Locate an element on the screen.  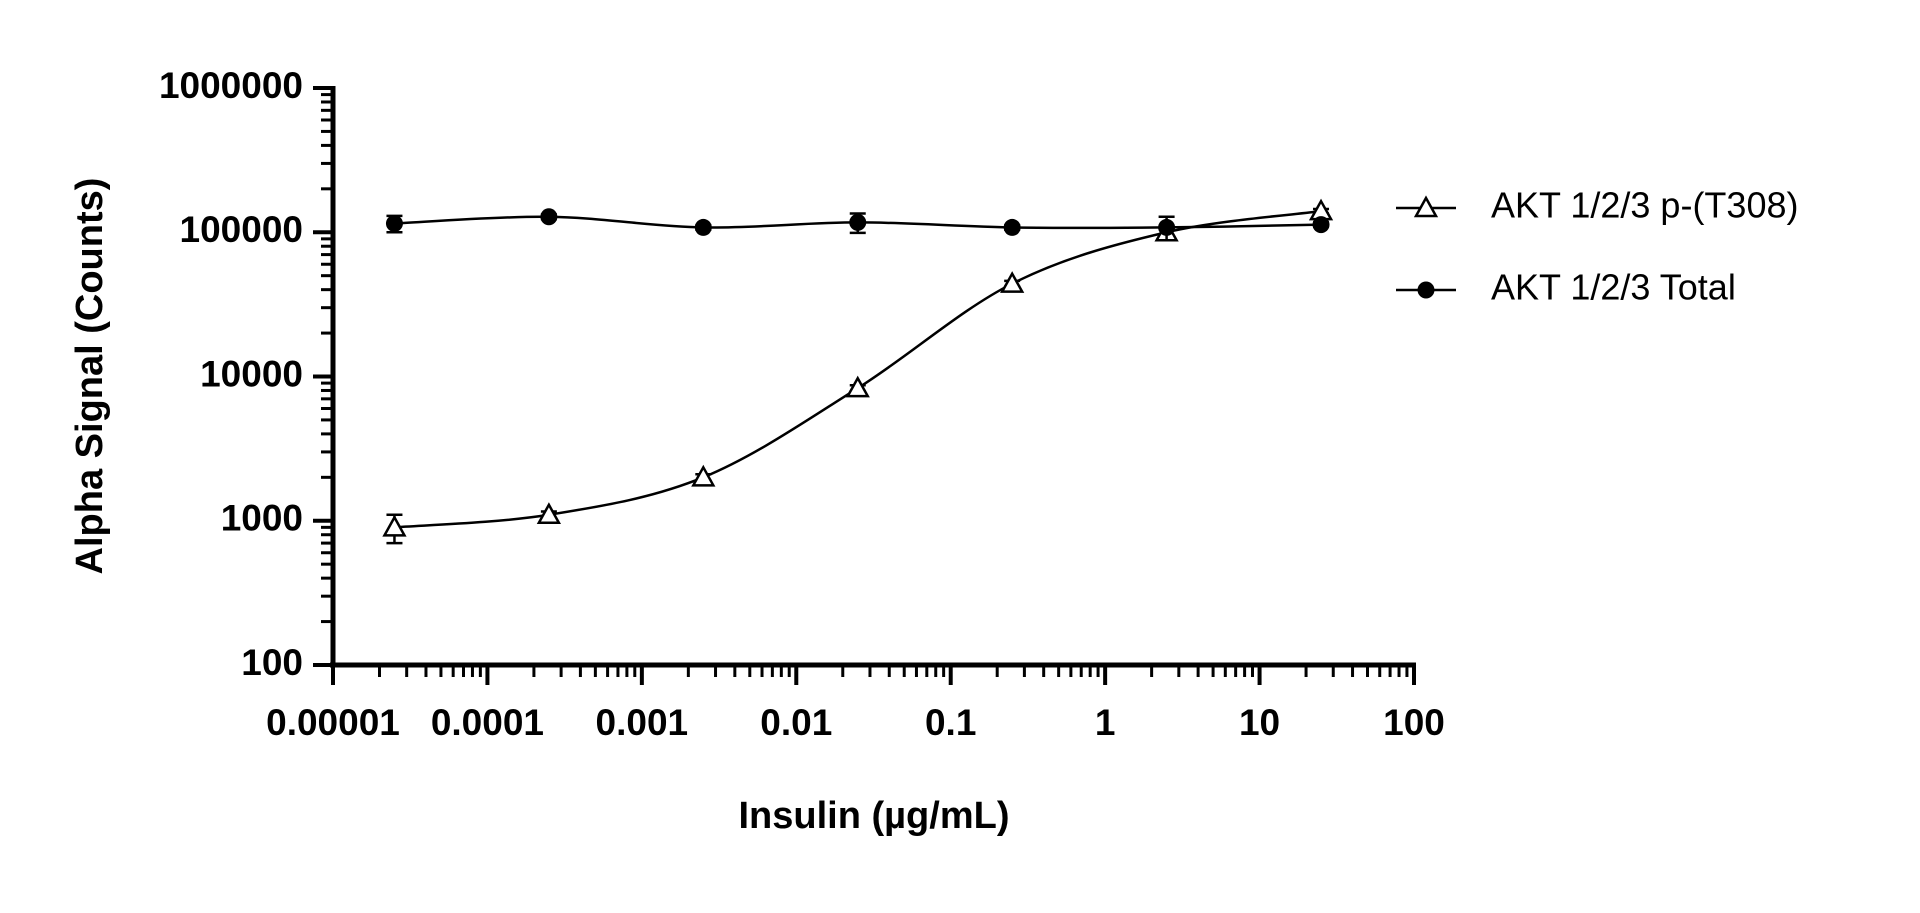
x-tick-label: 100 is located at coordinates (1414, 722).